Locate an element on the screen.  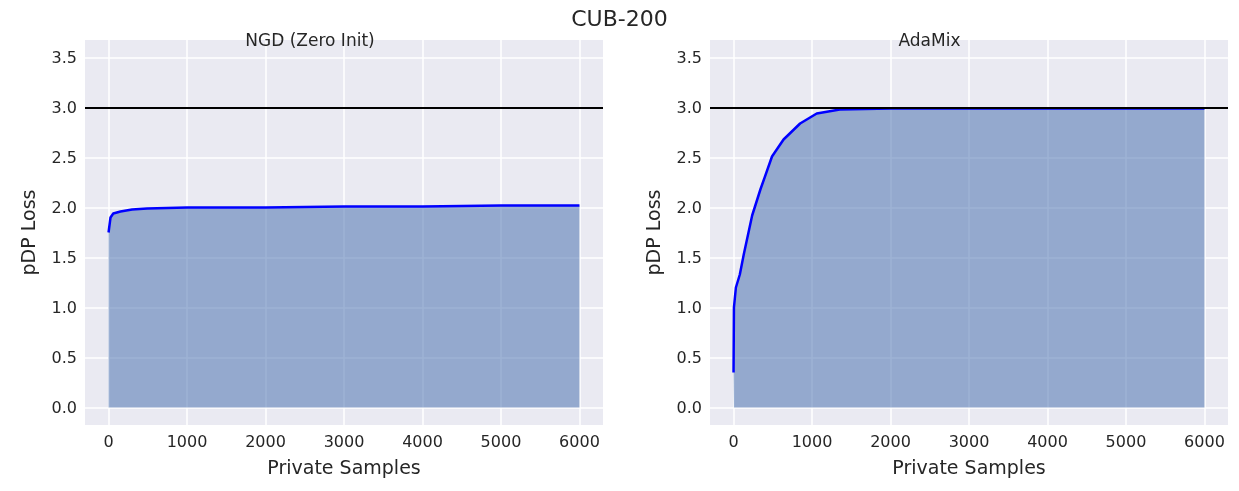
chart-title: NGD (Zero Init) is located at coordinates (310, 39).